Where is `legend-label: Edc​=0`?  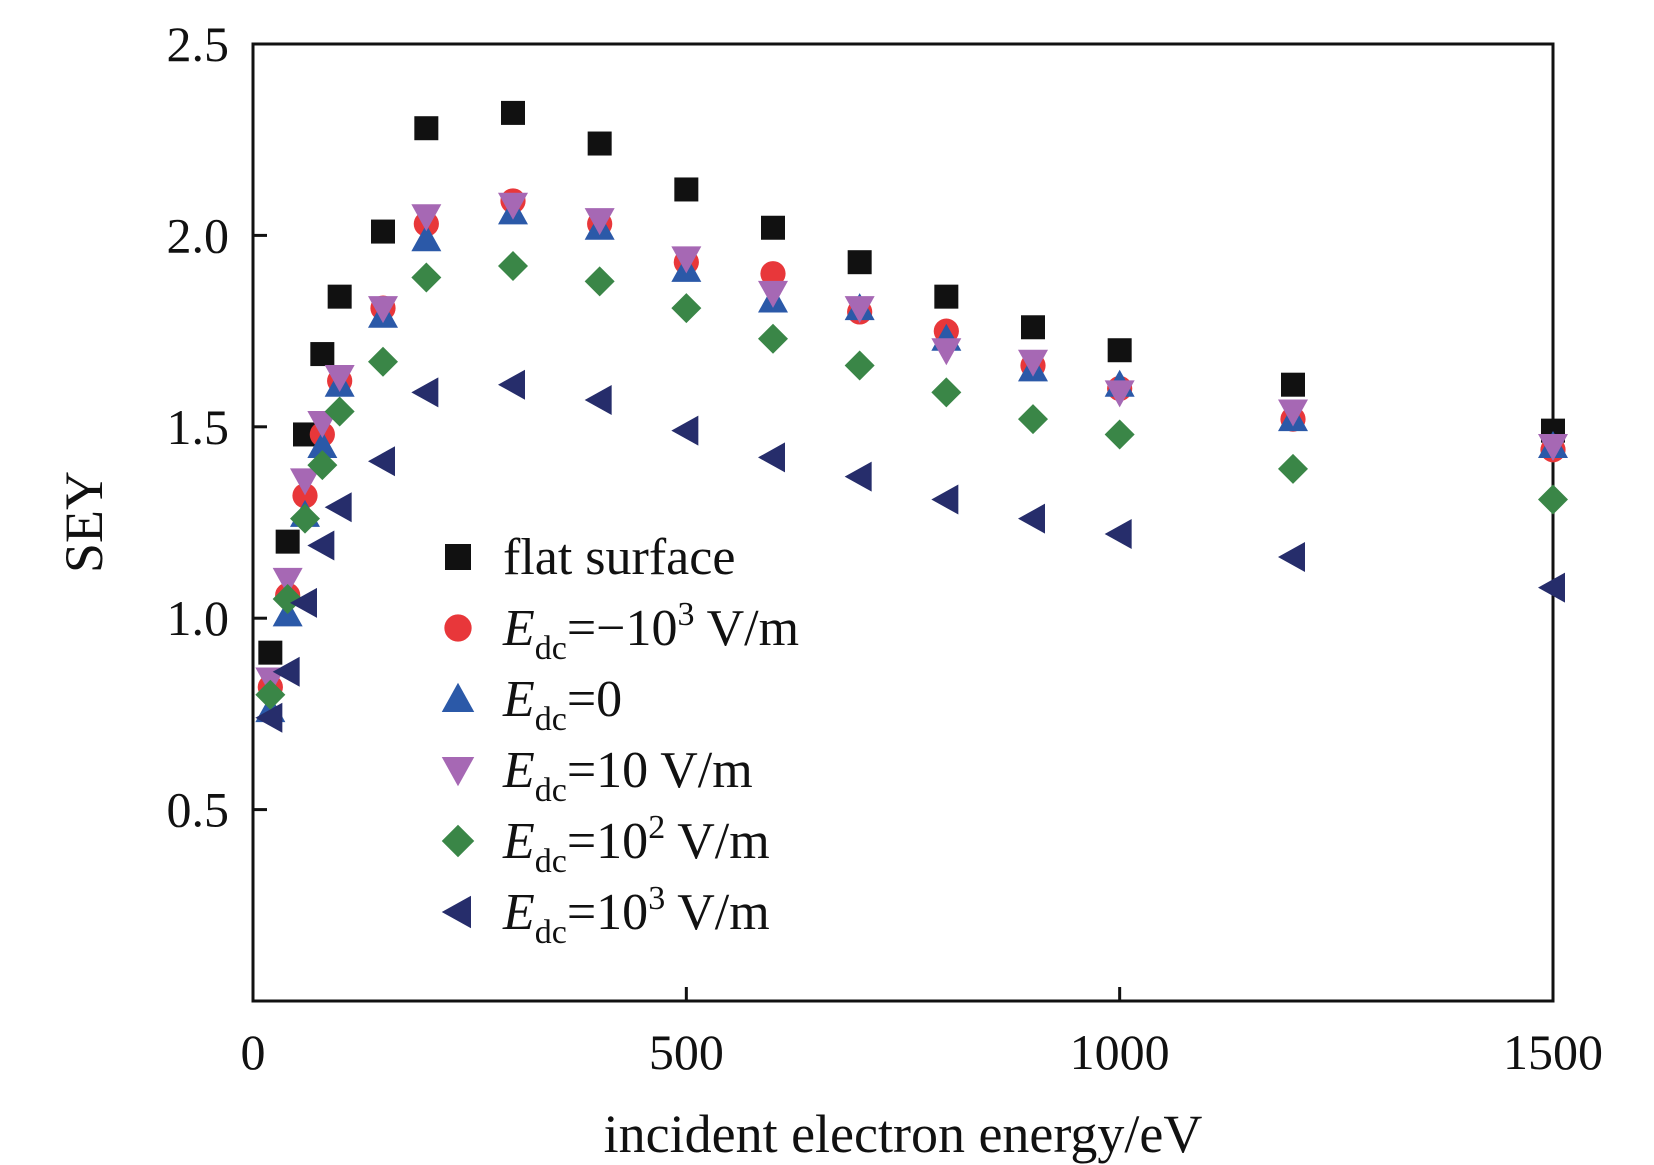 legend-label: Edc​=0 is located at coordinates (562, 704).